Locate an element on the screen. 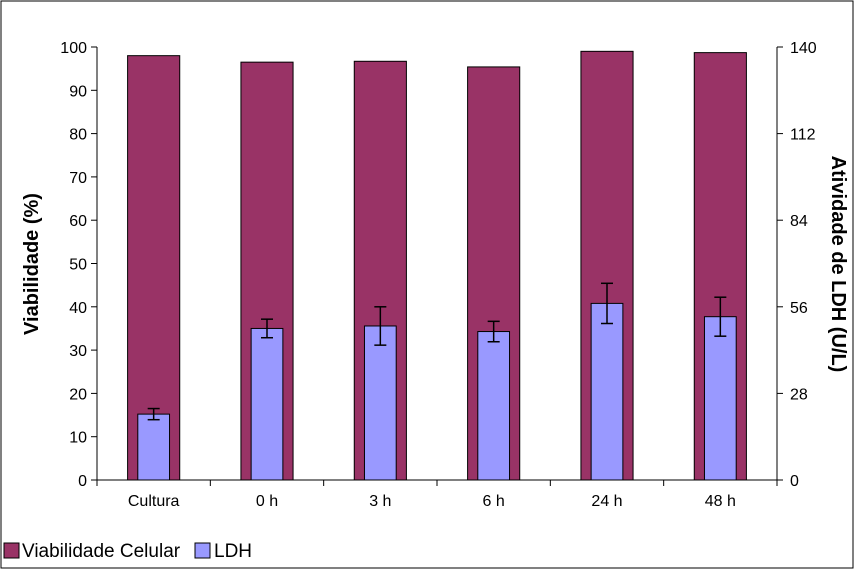  x-tick-label: 3 h is located at coordinates (380, 501).